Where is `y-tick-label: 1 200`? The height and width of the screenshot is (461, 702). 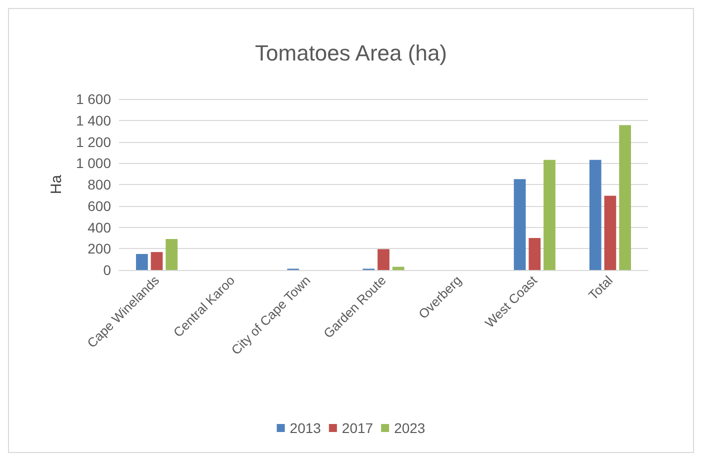
y-tick-label: 1 200 is located at coordinates (94, 142).